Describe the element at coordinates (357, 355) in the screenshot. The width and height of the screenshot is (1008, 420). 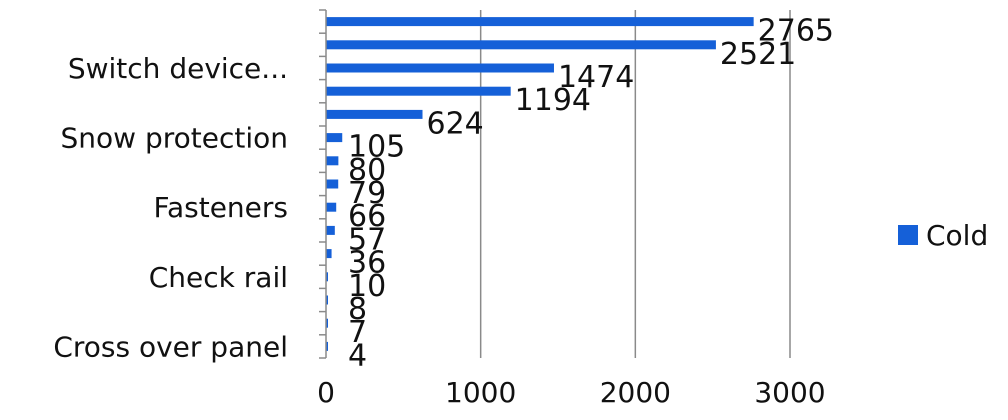
I see `data-label: 4` at that location.